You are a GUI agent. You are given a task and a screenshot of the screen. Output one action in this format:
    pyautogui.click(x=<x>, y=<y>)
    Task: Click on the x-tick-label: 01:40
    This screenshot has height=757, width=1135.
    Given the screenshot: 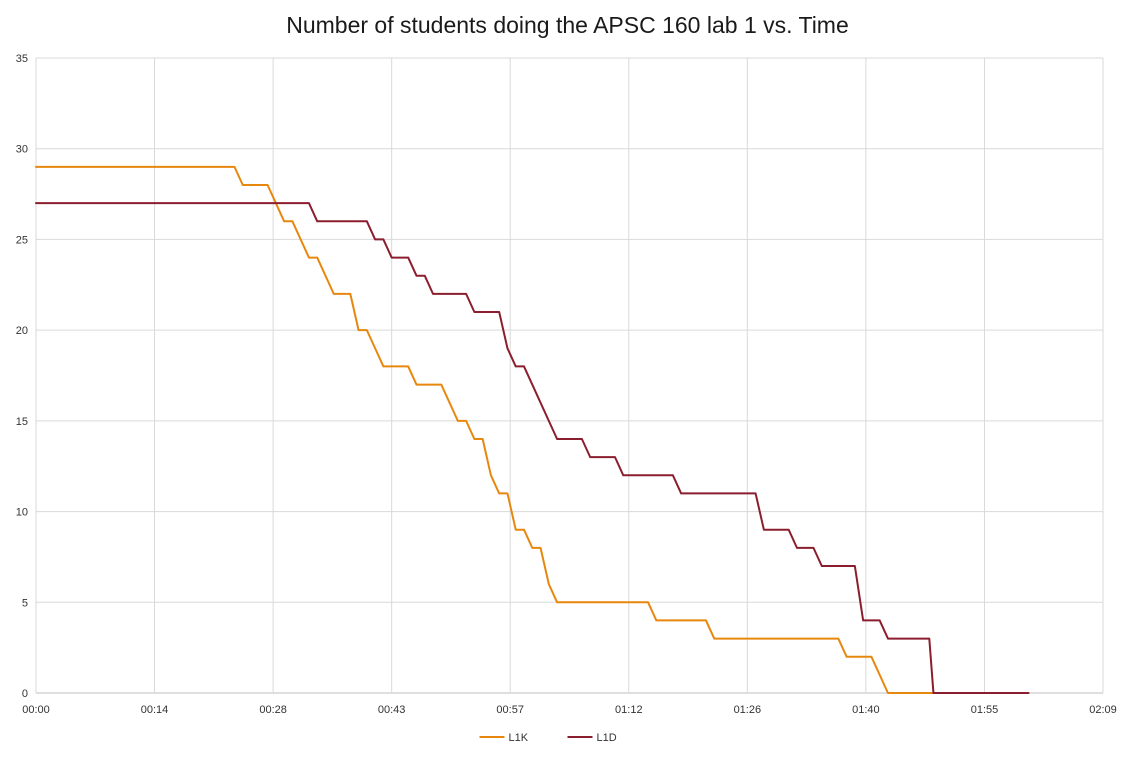 What is the action you would take?
    pyautogui.click(x=866, y=710)
    